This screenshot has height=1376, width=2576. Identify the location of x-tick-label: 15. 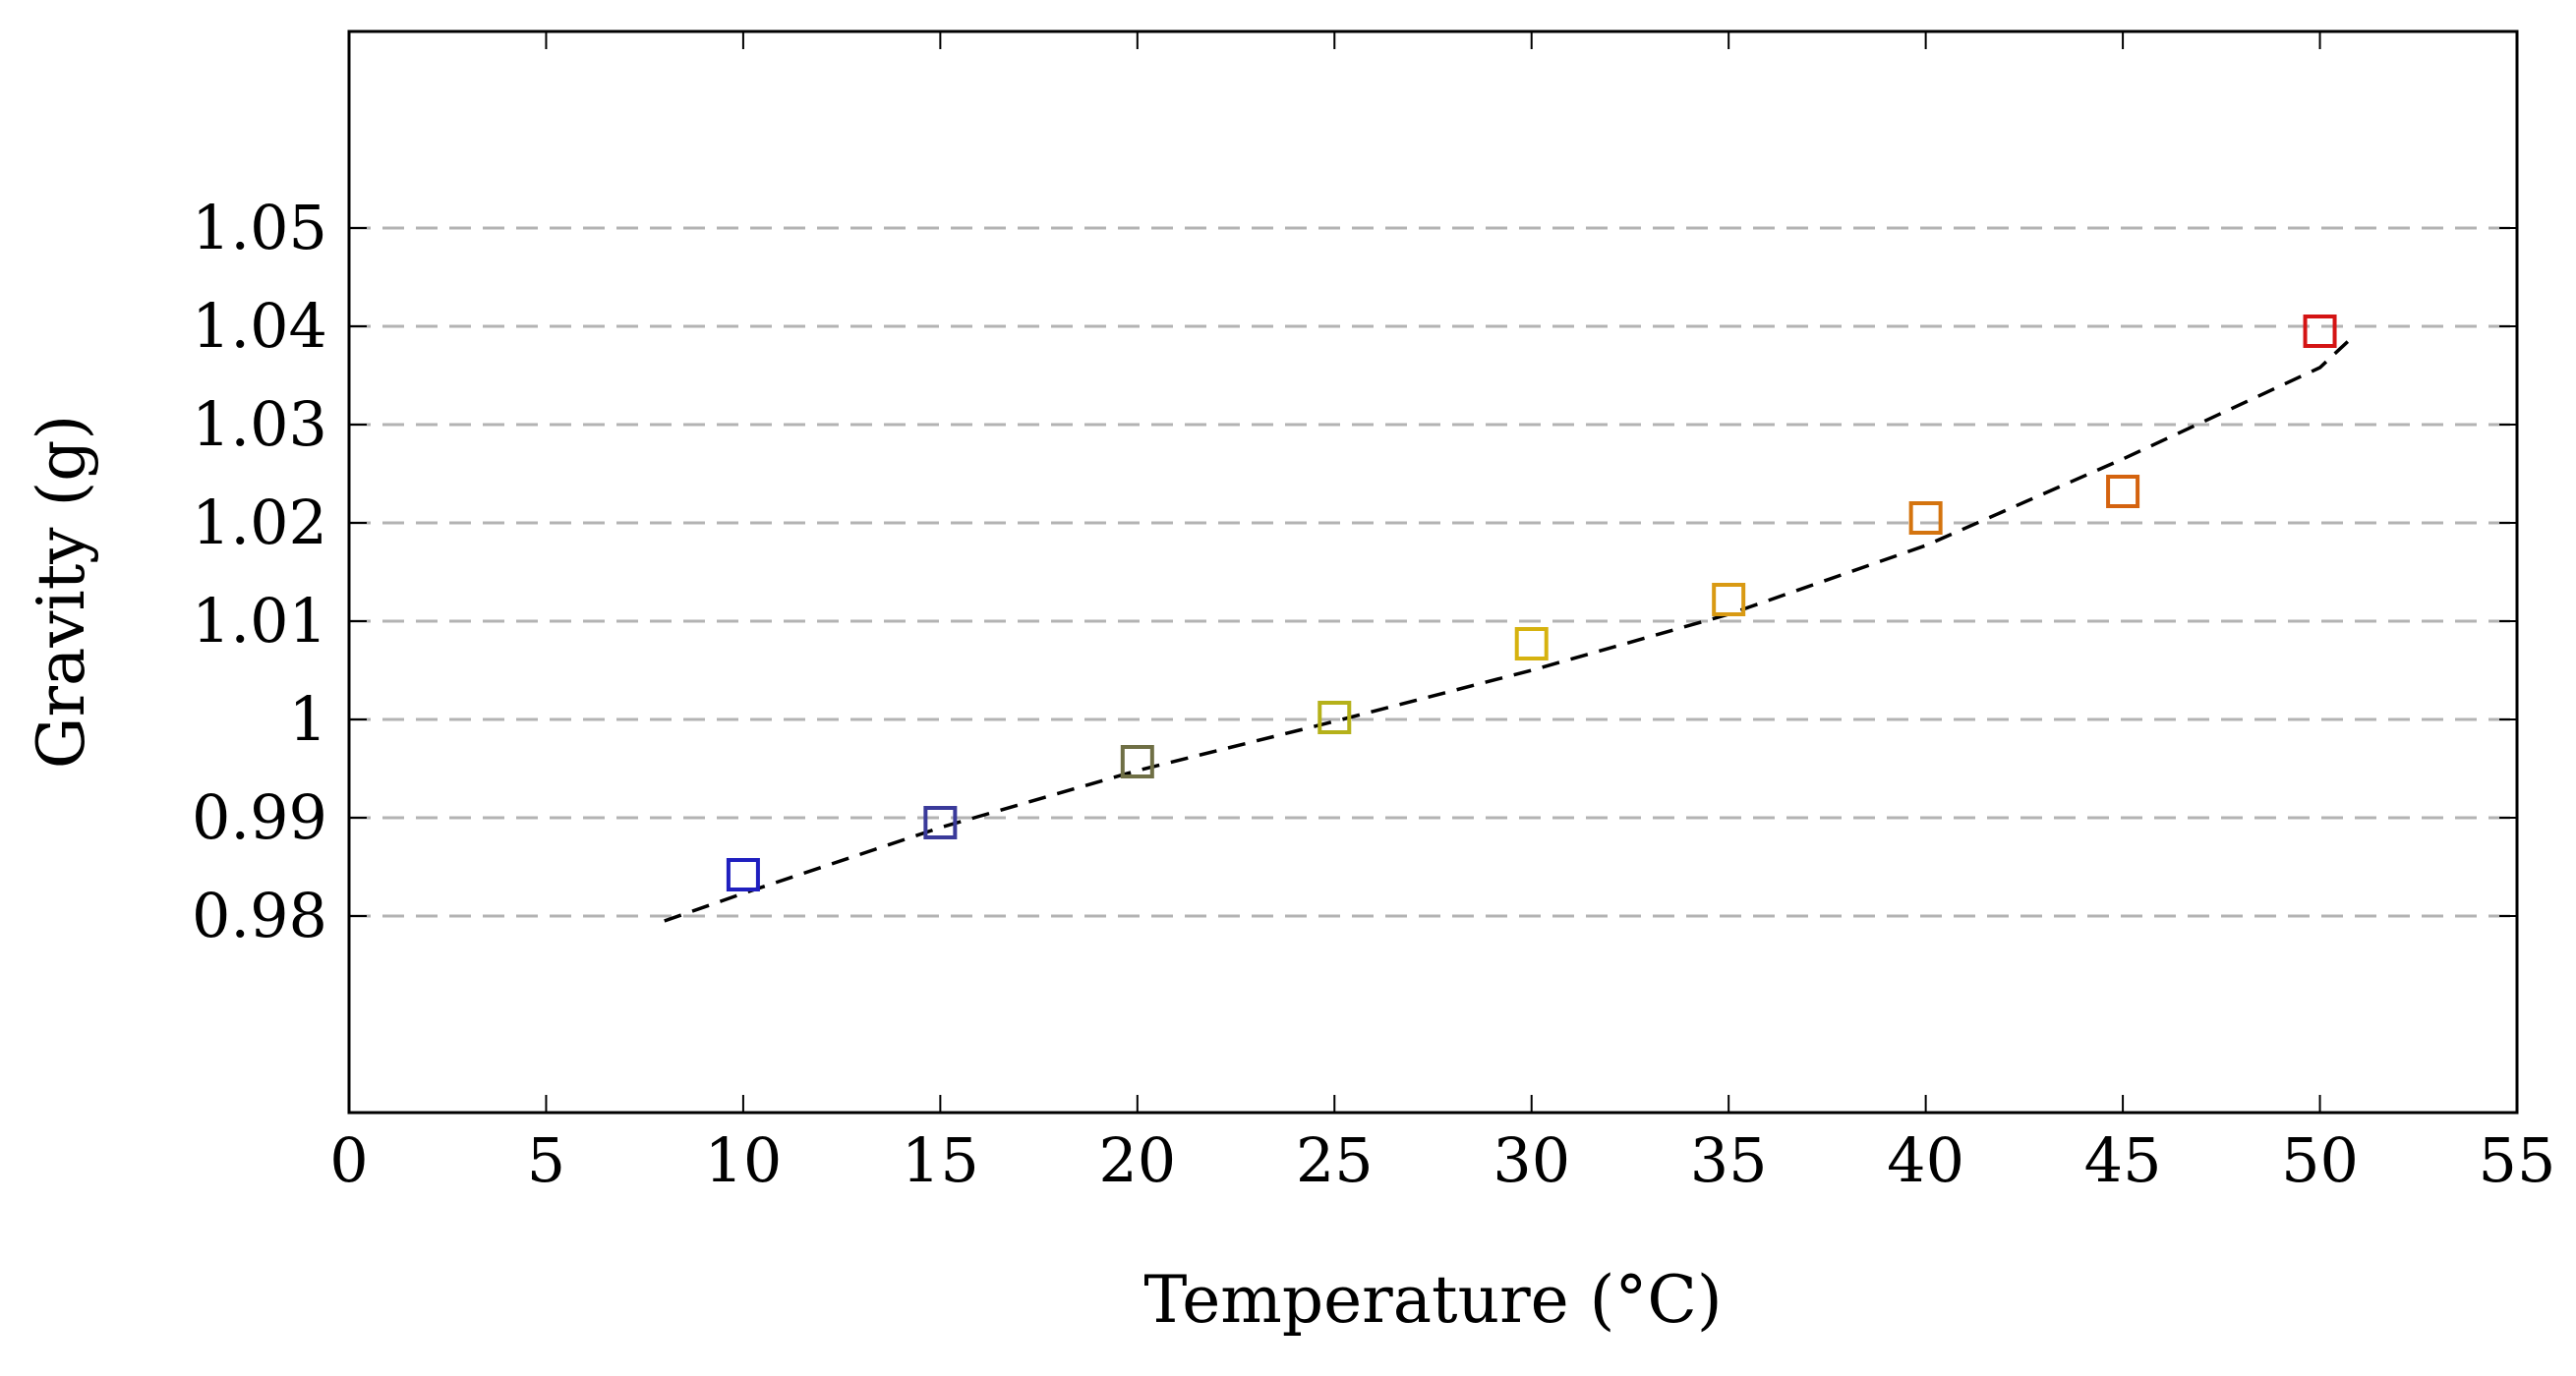
(940, 1160).